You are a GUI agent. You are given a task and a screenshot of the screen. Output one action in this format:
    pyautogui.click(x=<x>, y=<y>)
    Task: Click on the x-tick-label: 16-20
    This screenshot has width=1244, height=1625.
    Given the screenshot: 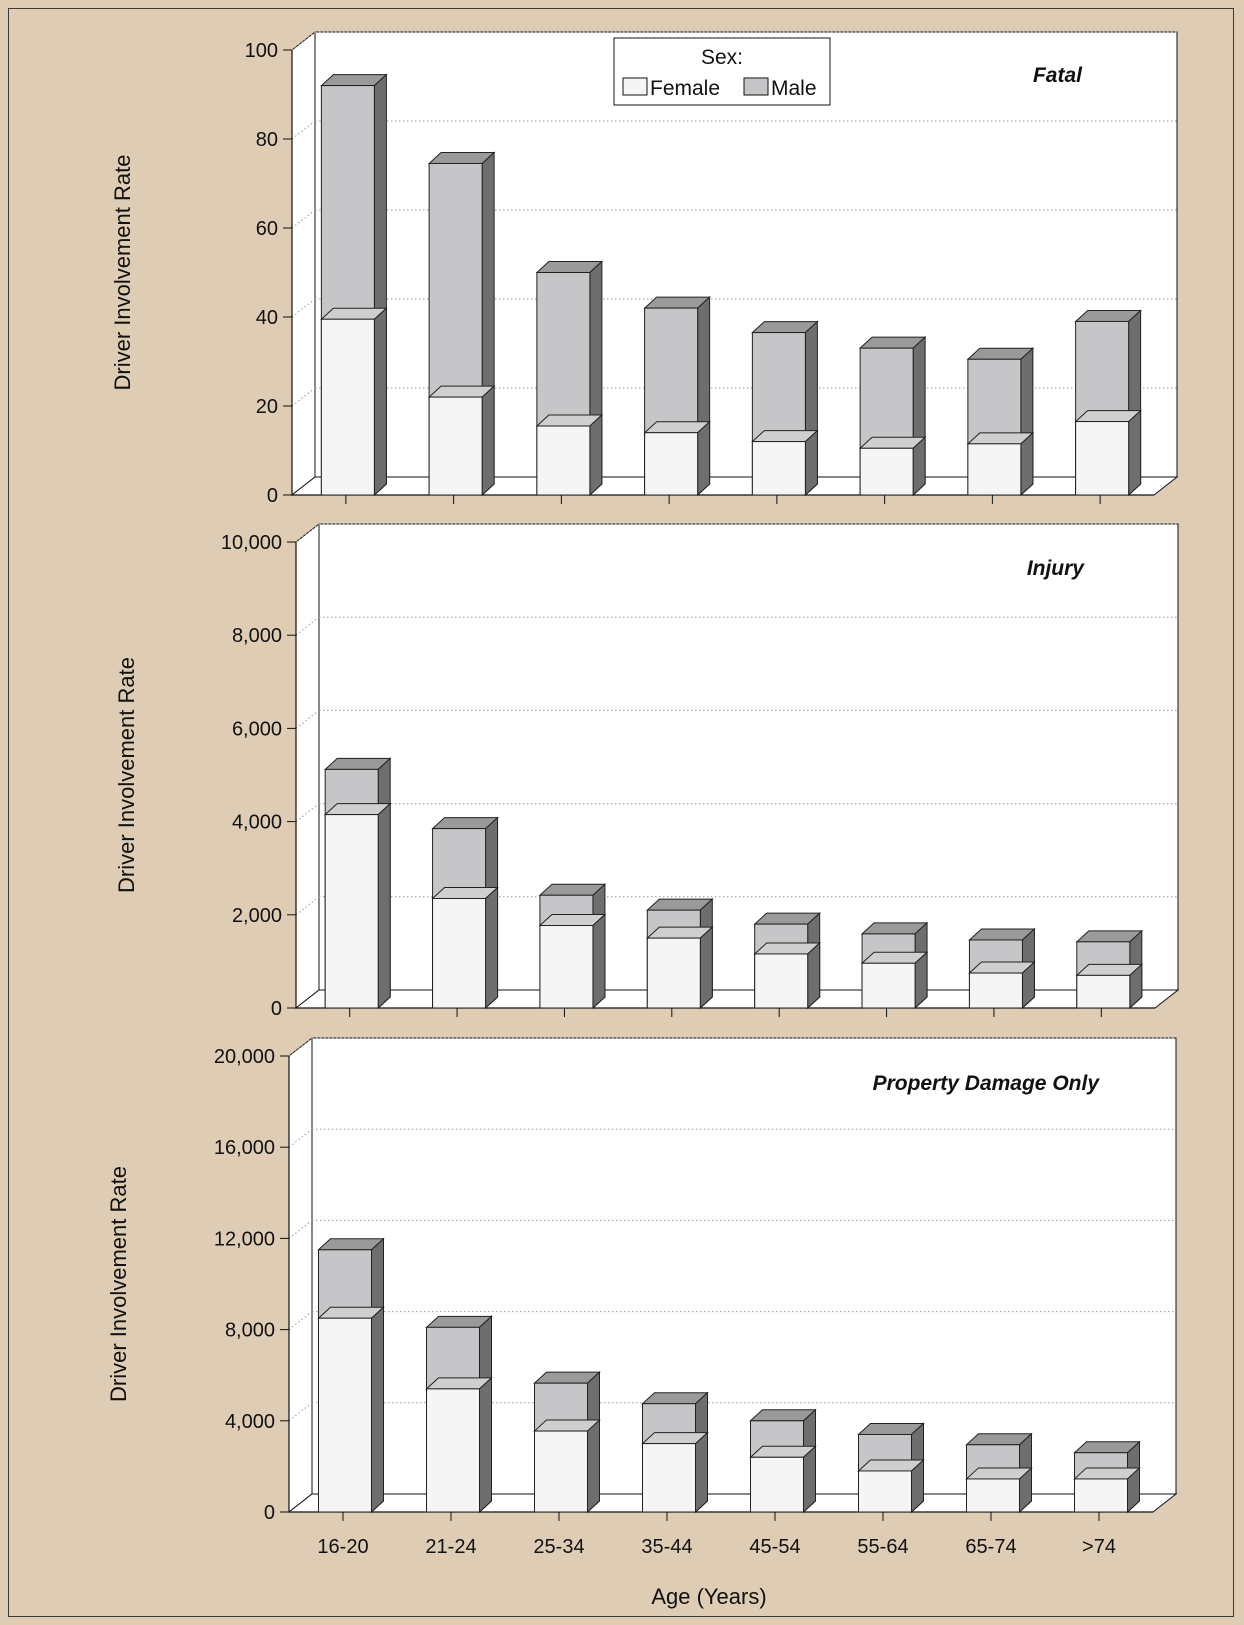 What is the action you would take?
    pyautogui.click(x=342, y=1547)
    